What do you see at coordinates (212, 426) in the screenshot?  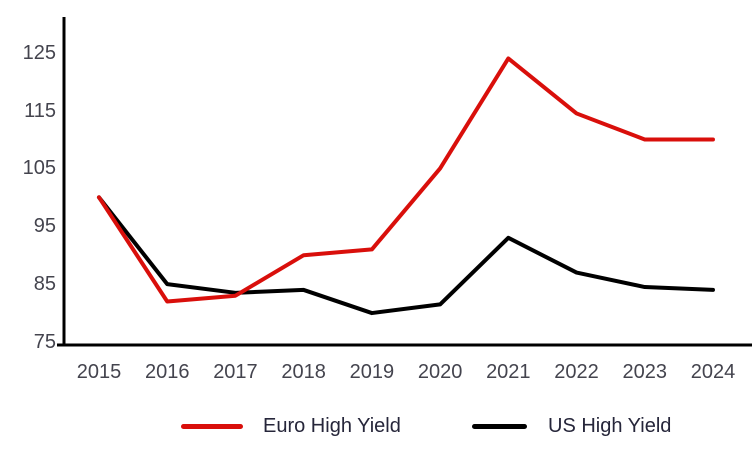 I see `euro-high-yield-swatch` at bounding box center [212, 426].